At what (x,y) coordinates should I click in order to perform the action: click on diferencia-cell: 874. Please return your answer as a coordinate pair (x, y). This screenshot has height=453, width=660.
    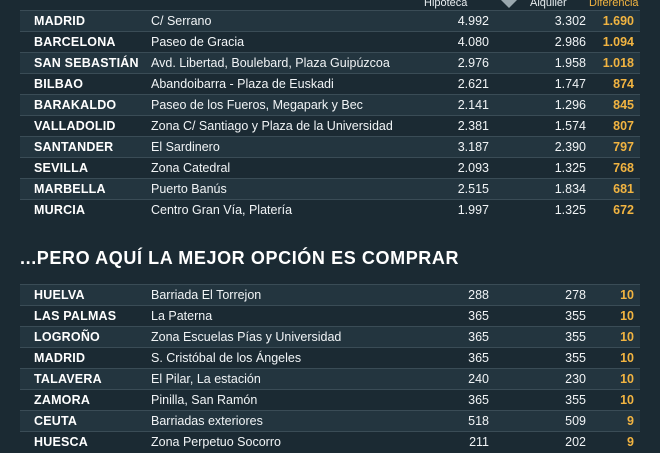
    Looking at the image, I should click on (613, 84).